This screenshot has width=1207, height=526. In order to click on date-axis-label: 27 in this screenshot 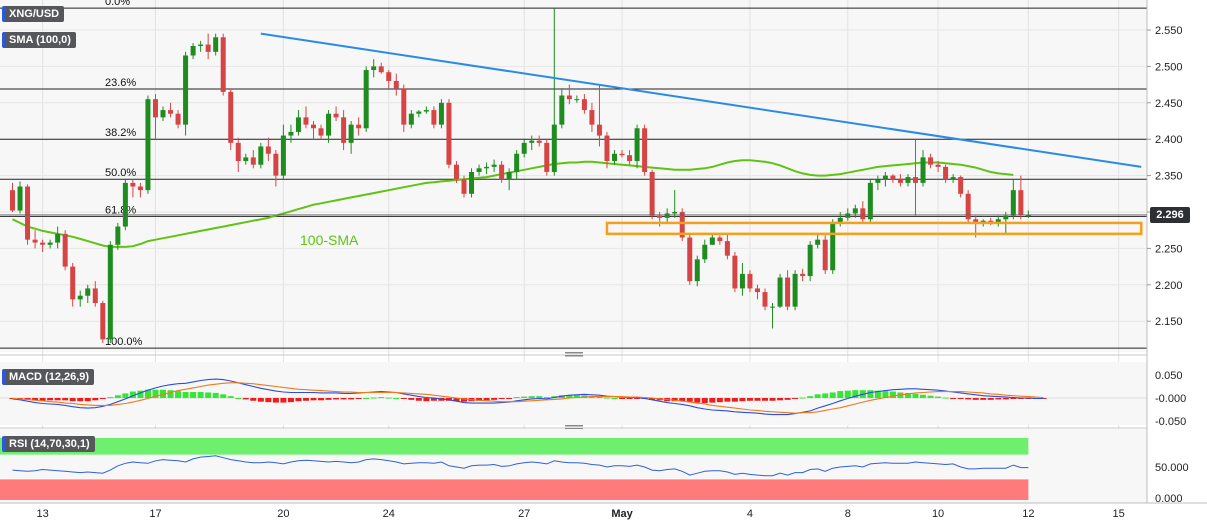, I will do `click(524, 514)`.